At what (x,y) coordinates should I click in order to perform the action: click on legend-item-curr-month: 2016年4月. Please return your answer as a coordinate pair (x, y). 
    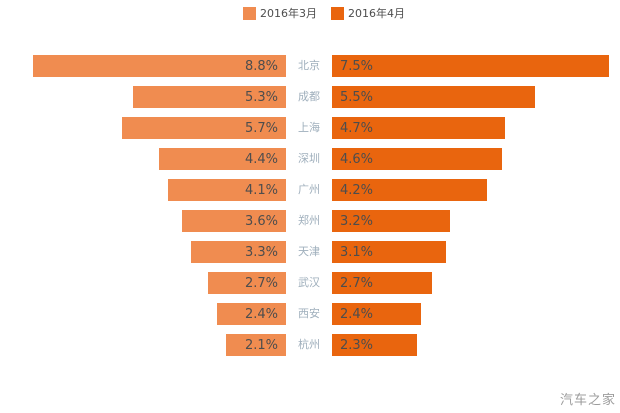
    Looking at the image, I should click on (368, 13).